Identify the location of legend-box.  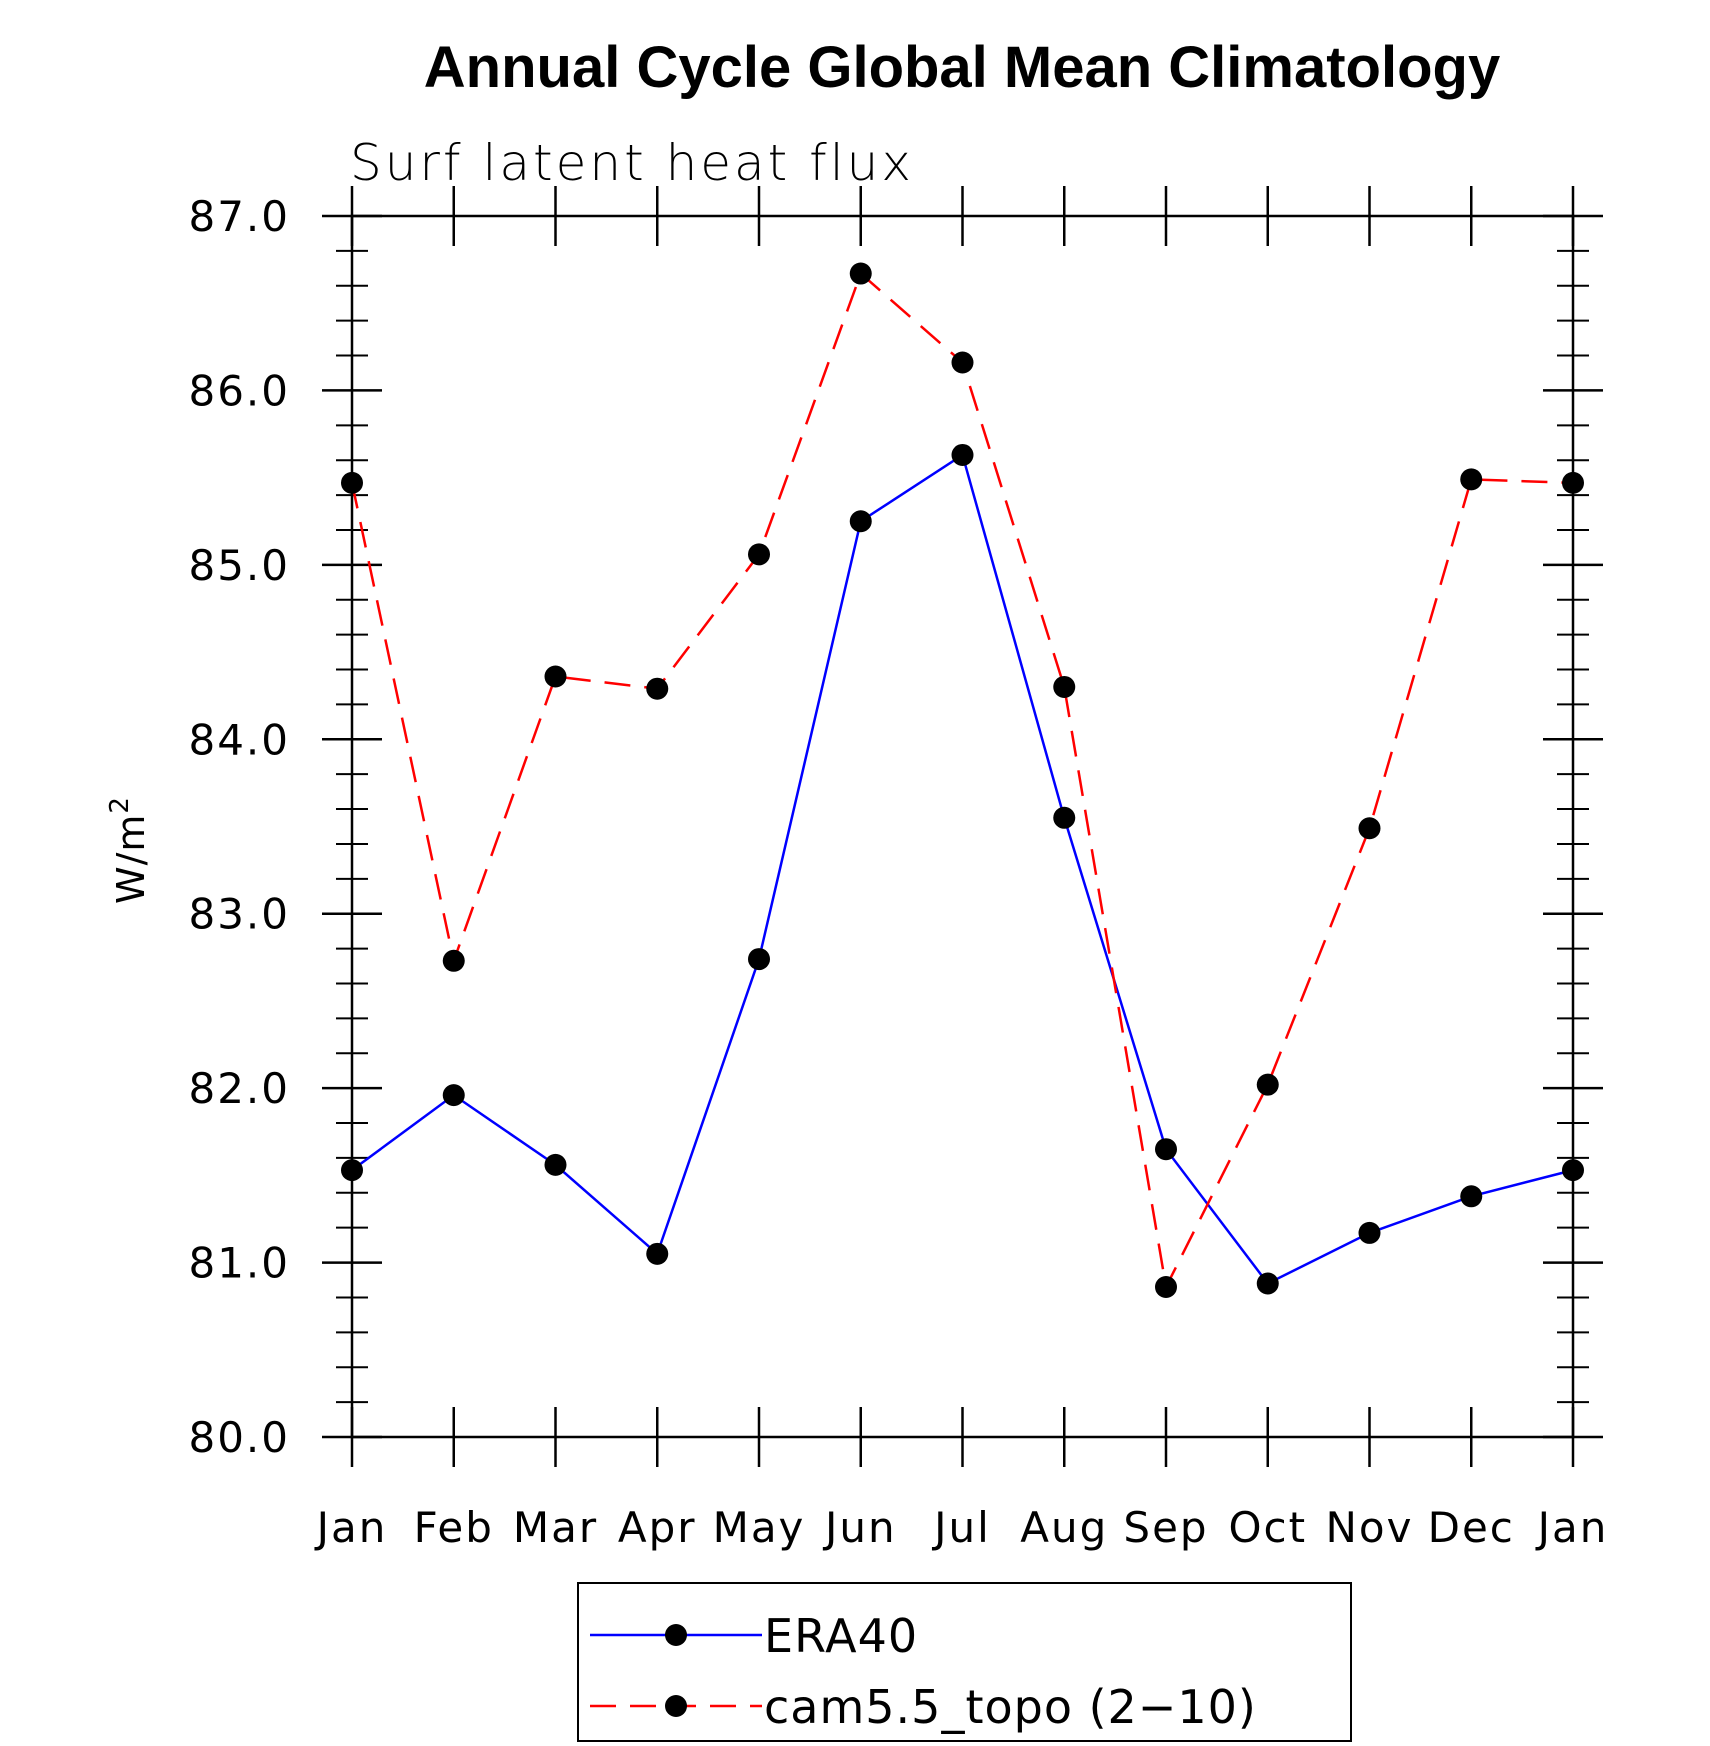
(964, 1662).